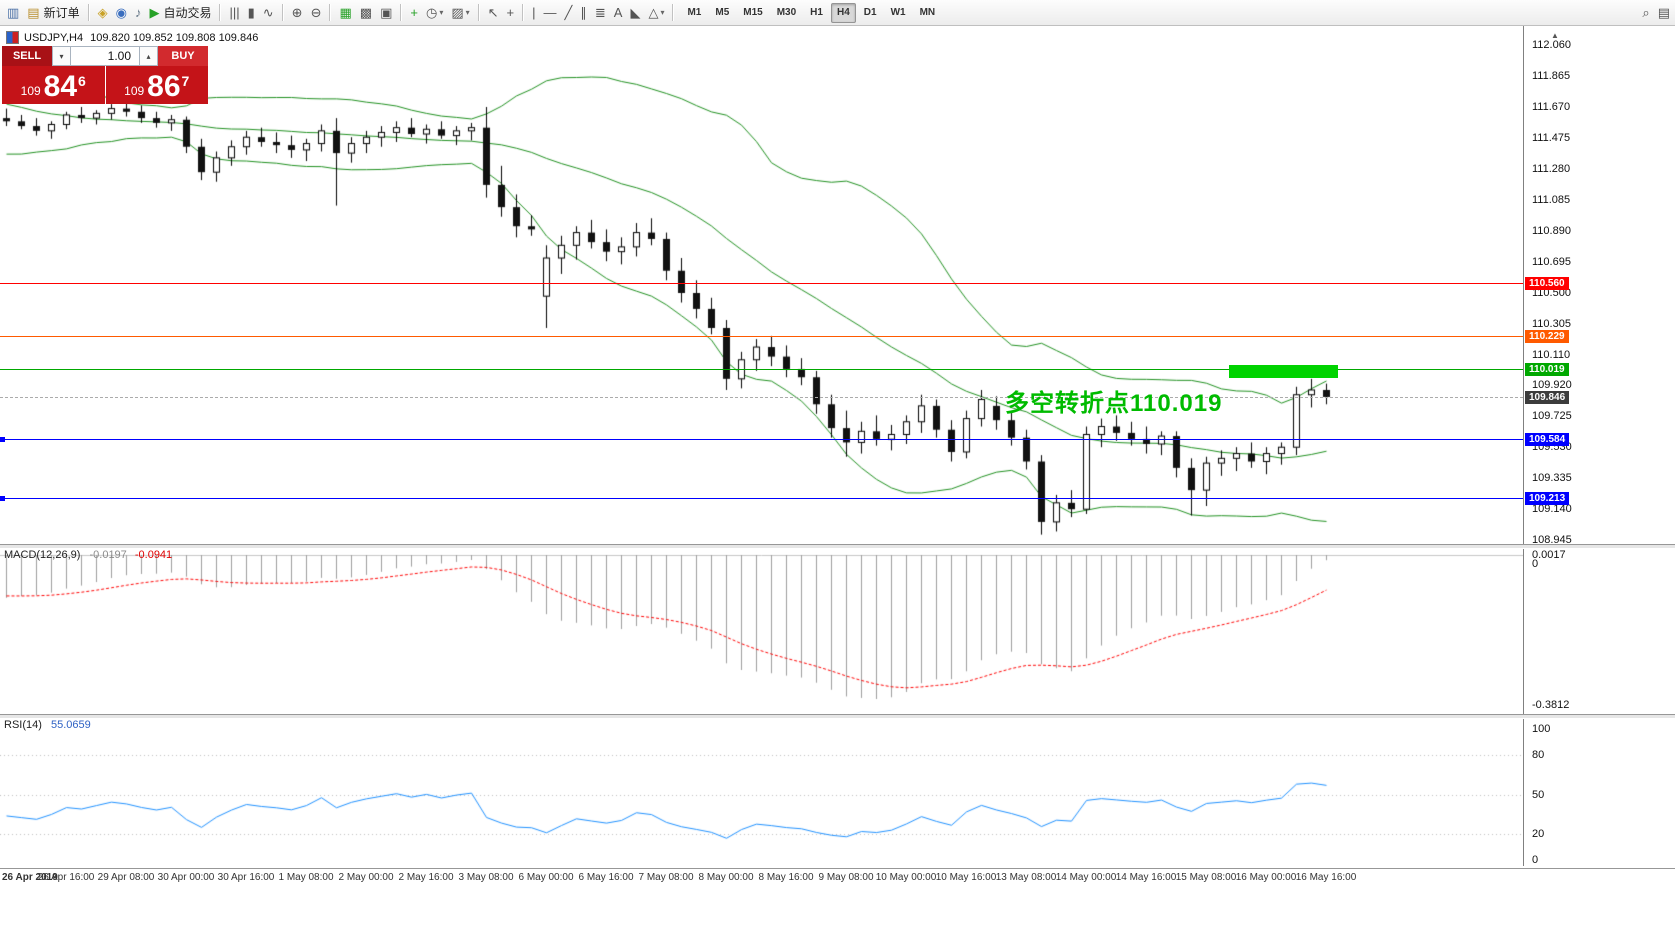 This screenshot has width=1675, height=949. I want to click on highlight-rectangle, so click(1283, 371).